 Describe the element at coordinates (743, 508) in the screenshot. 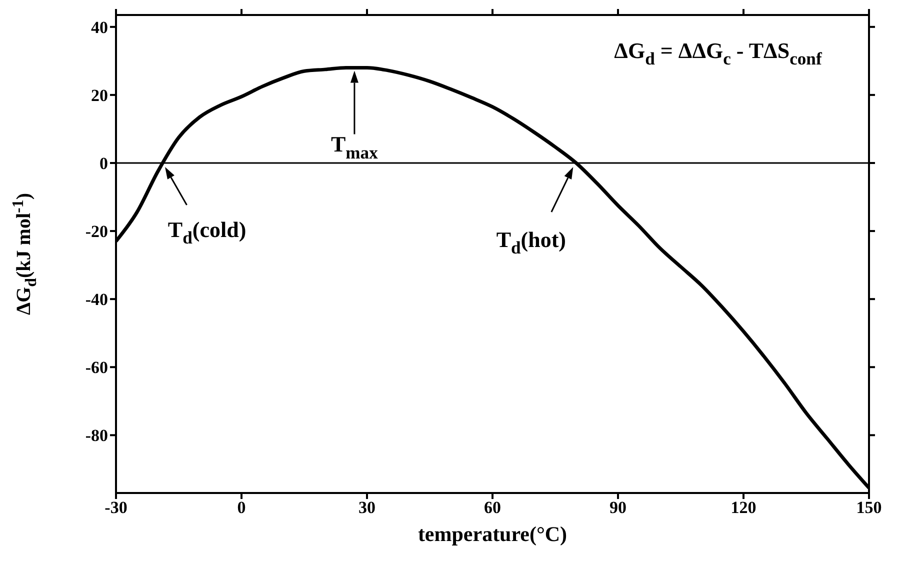

I see `x-tick-label: 120` at that location.